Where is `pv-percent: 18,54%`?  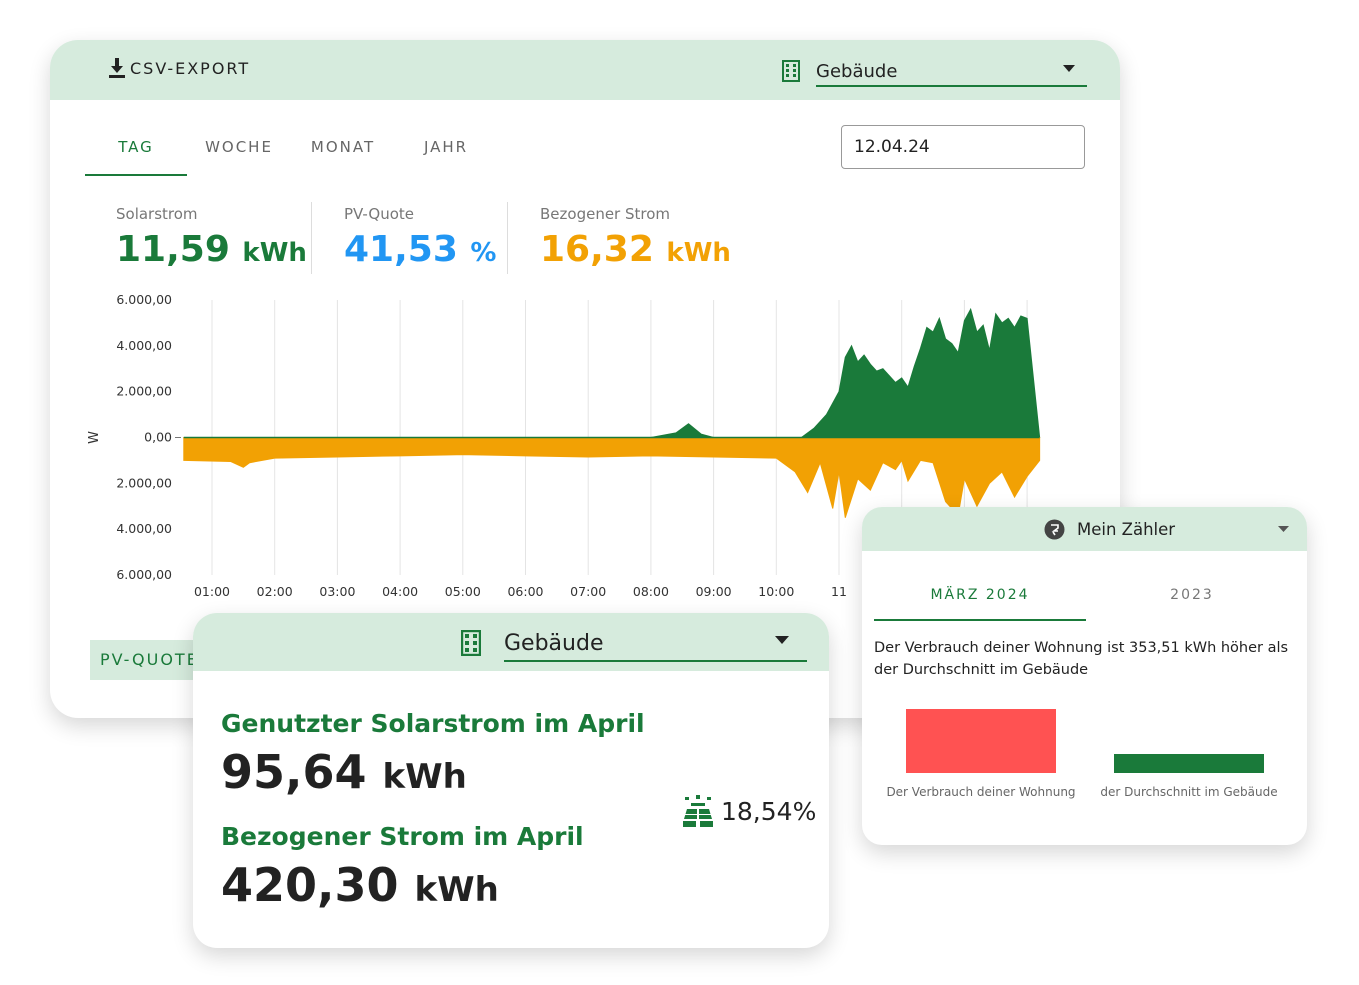
pv-percent: 18,54% is located at coordinates (749, 811).